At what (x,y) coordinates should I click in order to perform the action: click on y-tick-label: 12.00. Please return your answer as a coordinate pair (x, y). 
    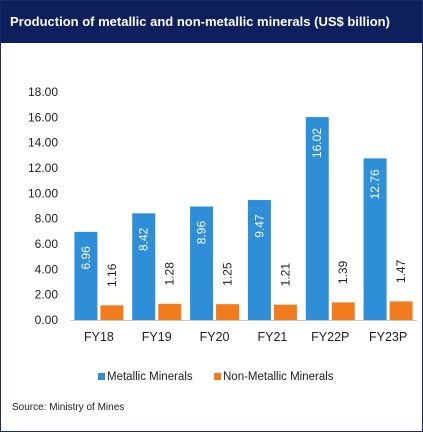
    Looking at the image, I should click on (43, 168).